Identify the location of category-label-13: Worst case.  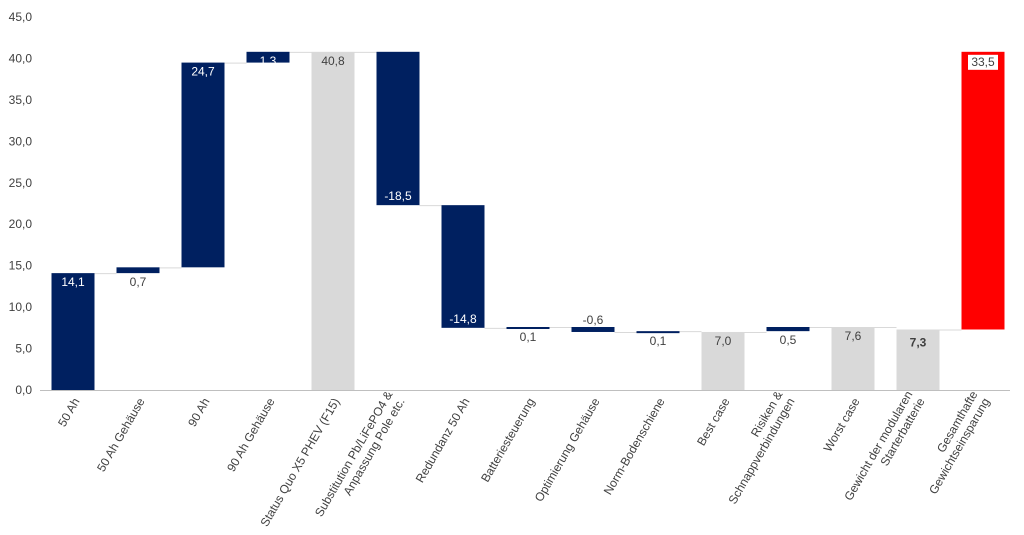
(842, 424).